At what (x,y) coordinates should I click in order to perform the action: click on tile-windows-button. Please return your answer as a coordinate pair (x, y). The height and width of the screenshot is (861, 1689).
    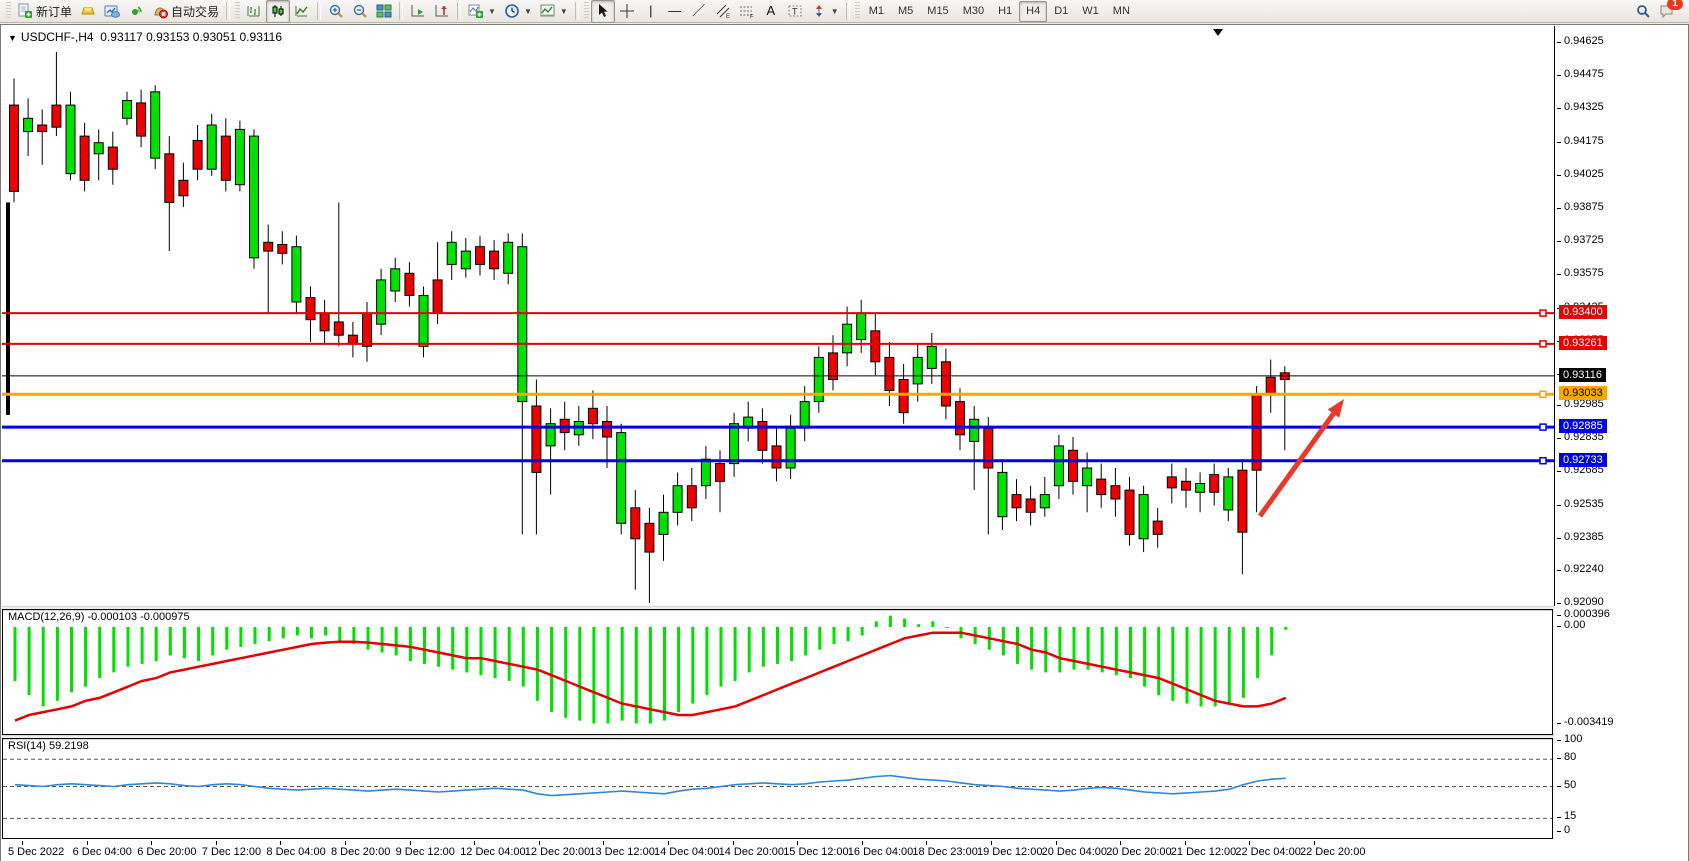
    Looking at the image, I should click on (384, 11).